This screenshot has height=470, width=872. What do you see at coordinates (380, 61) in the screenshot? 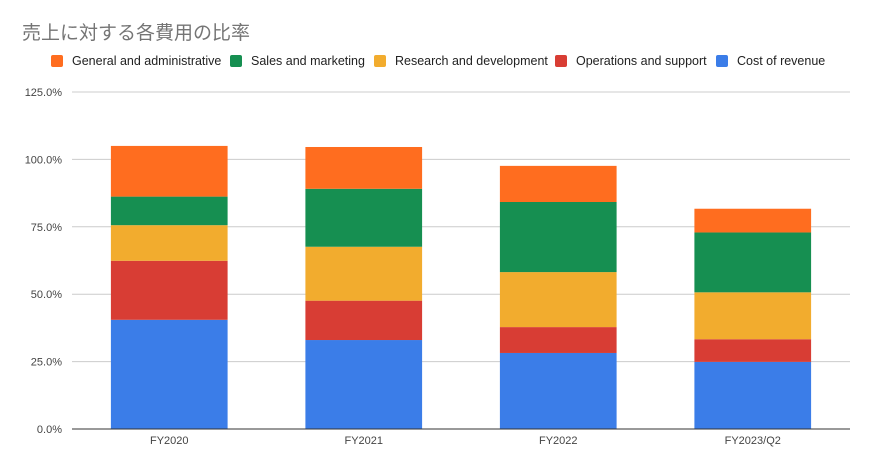
I see `legend-swatch-research-and-development` at bounding box center [380, 61].